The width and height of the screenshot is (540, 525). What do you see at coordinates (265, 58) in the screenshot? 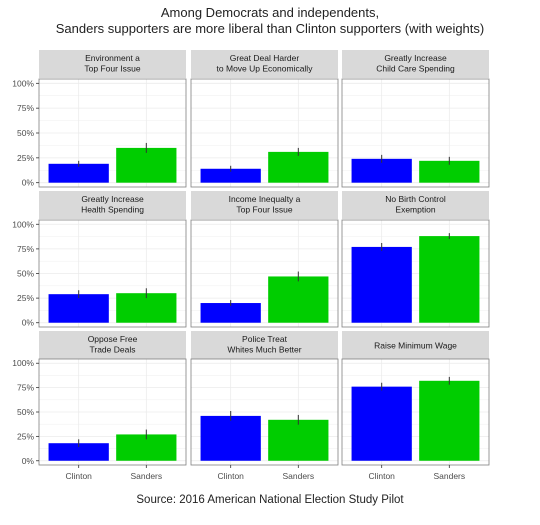
I see `facet-title: Great Deal Harder` at bounding box center [265, 58].